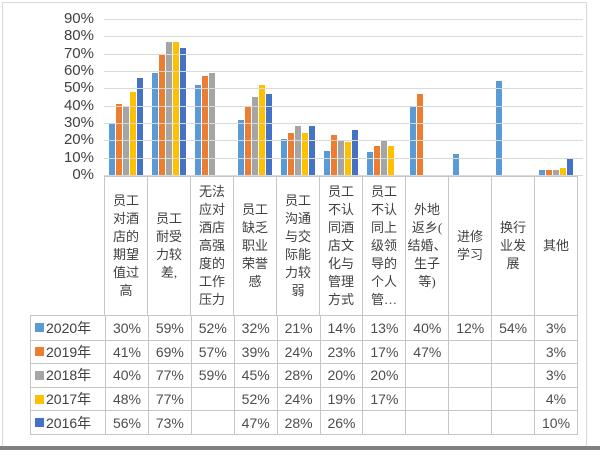  I want to click on legend-year-label: 2017年, so click(69, 399).